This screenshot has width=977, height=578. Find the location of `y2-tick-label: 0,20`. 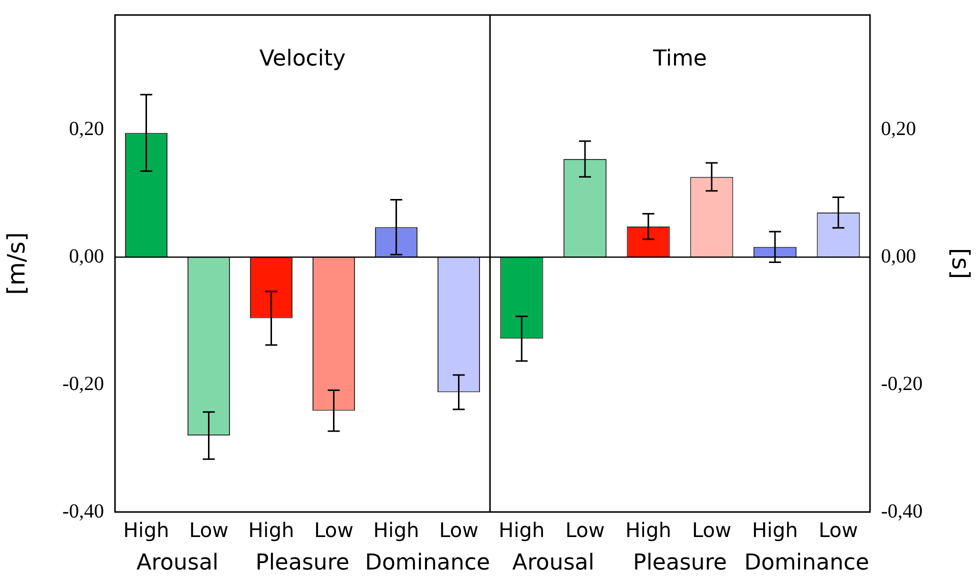

y2-tick-label: 0,20 is located at coordinates (898, 129).